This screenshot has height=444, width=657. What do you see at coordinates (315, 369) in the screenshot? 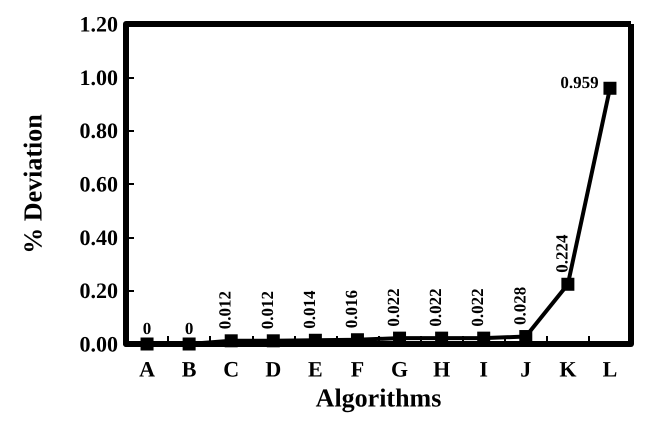
I see `x-tick-label: E` at bounding box center [315, 369].